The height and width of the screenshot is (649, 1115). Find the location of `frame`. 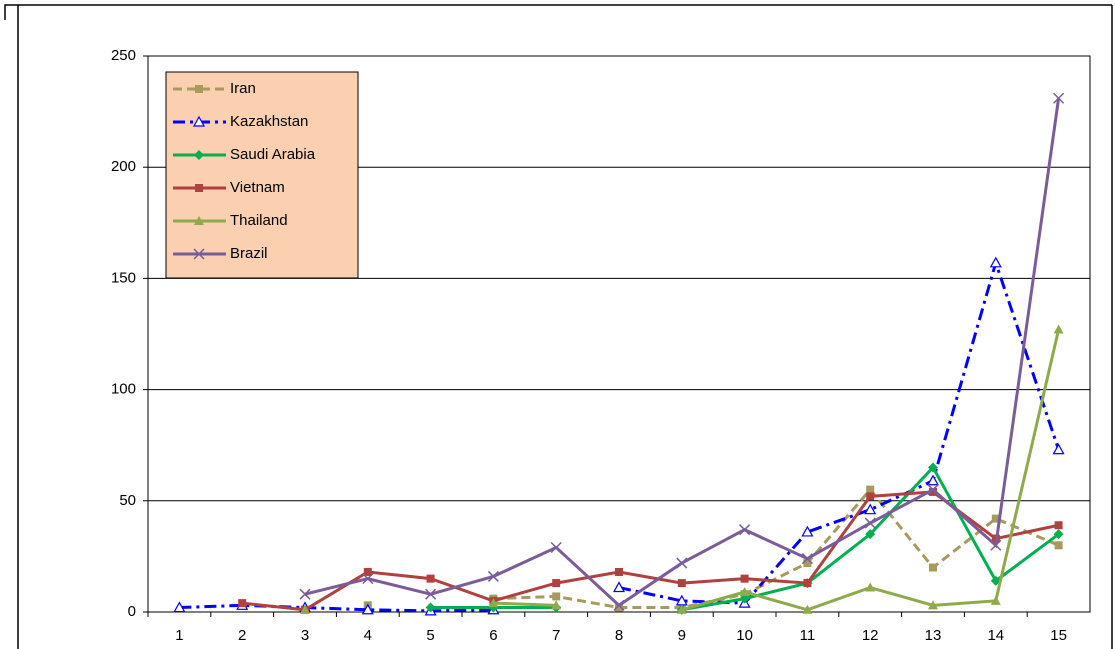

frame is located at coordinates (558, 12).